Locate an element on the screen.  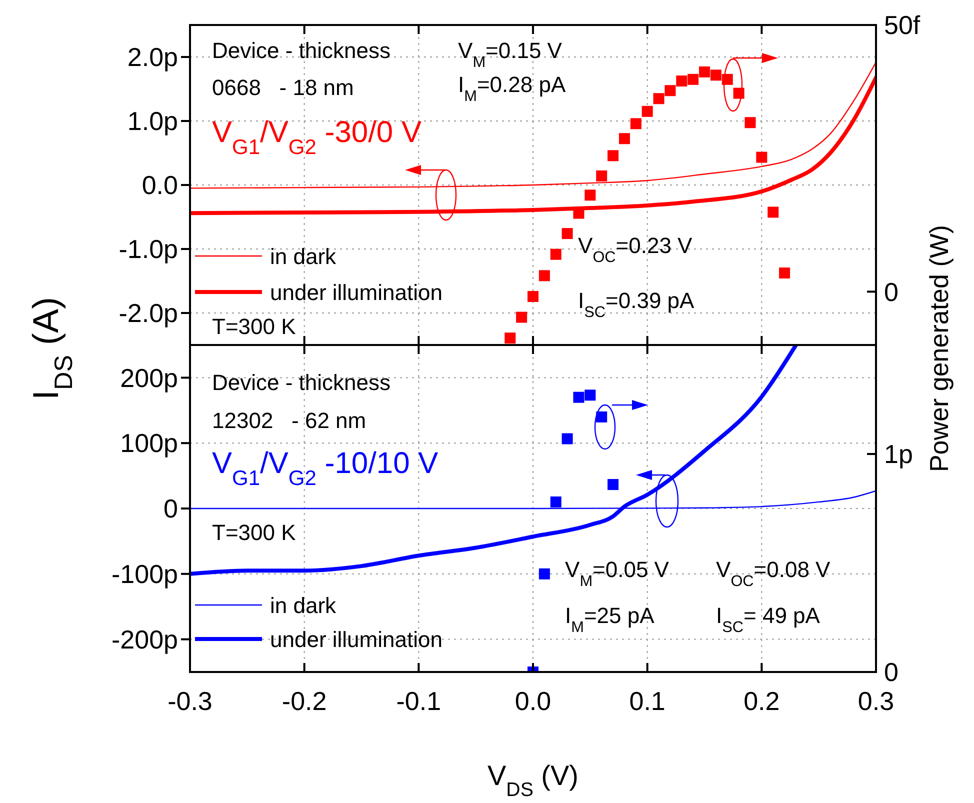
y-tick-label: -100p is located at coordinates (145, 574).